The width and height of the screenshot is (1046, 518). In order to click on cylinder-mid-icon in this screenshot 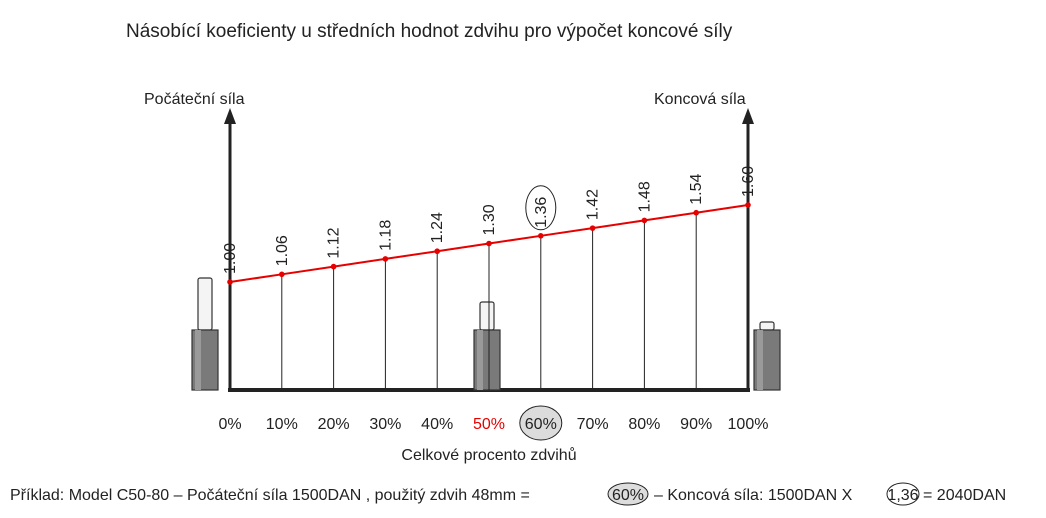, I will do `click(487, 346)`.